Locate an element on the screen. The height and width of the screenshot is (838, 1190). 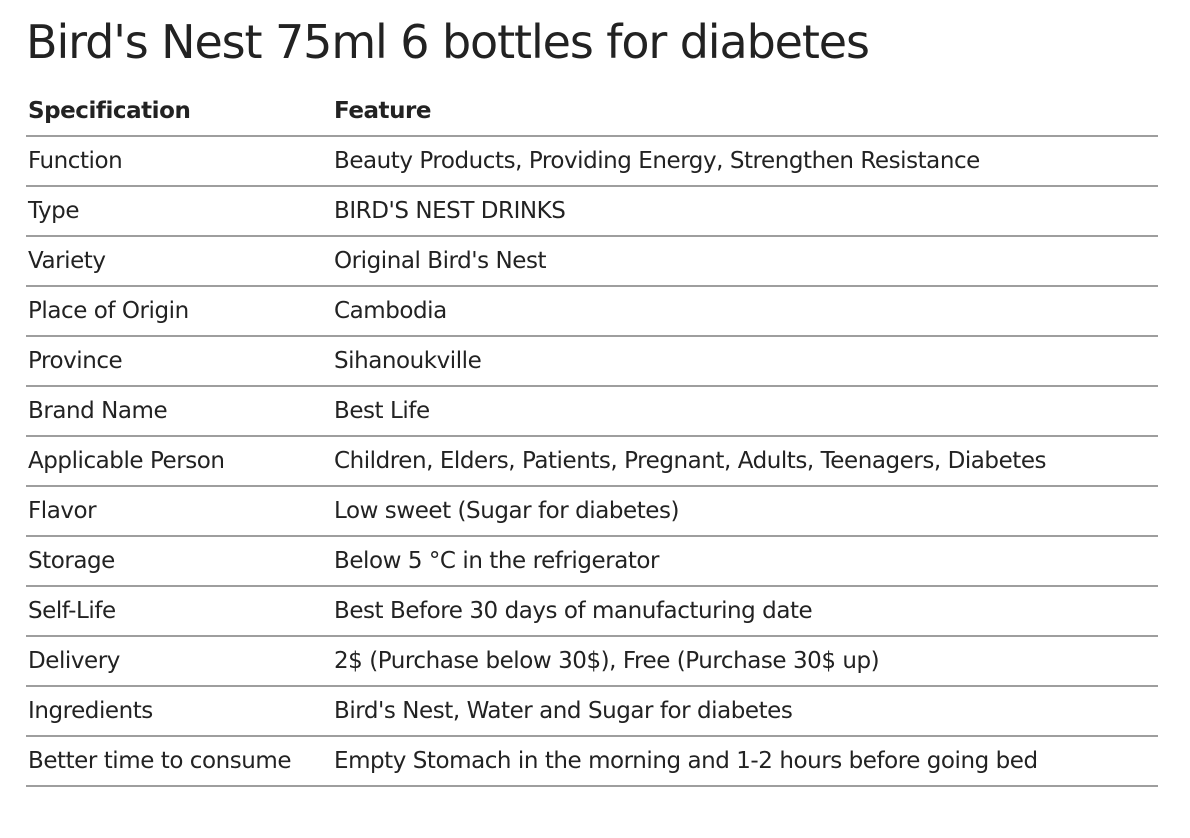
spec-value-cell: Cambodia is located at coordinates (745, 311).